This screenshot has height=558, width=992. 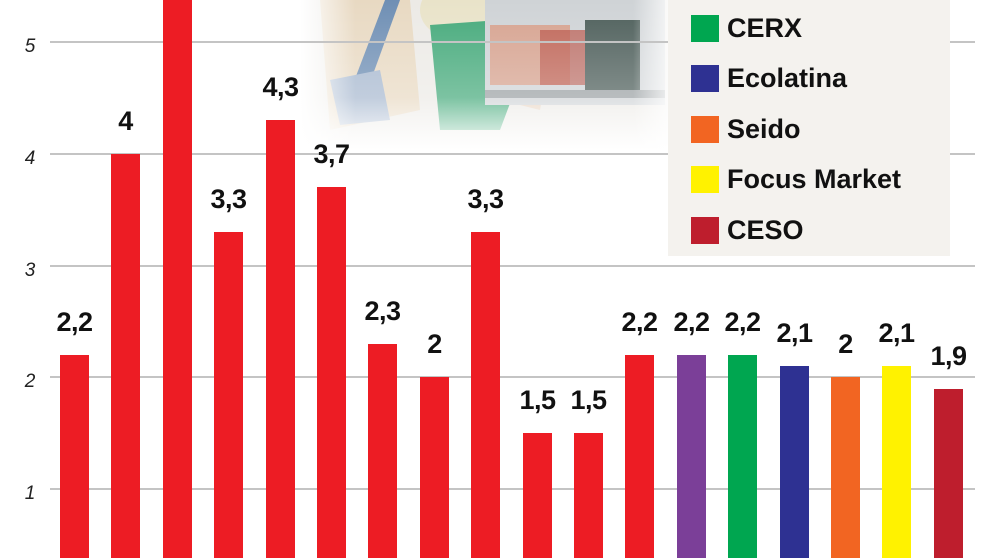 What do you see at coordinates (814, 179) in the screenshot?
I see `legend-label: Focus Market` at bounding box center [814, 179].